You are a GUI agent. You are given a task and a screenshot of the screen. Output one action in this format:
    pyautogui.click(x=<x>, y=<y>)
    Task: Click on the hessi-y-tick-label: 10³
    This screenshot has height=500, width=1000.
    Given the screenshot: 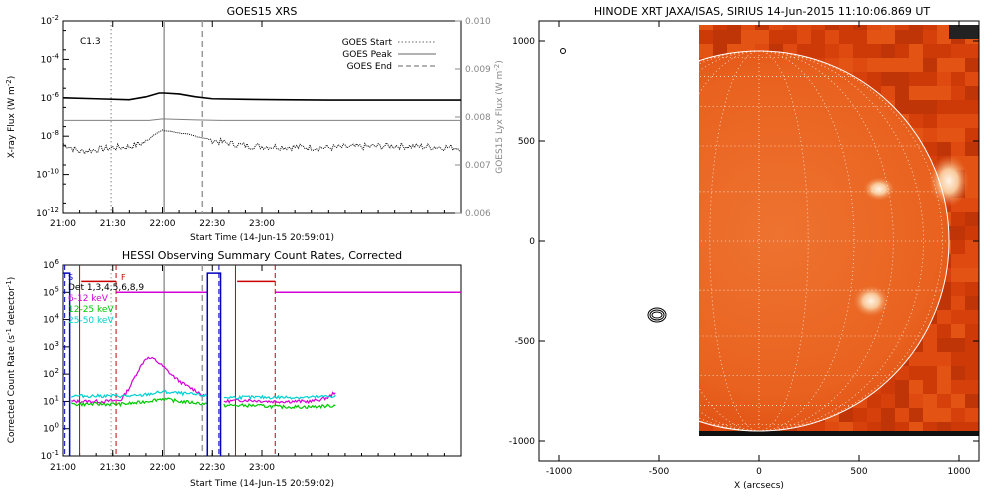 What is the action you would take?
    pyautogui.click(x=51, y=346)
    